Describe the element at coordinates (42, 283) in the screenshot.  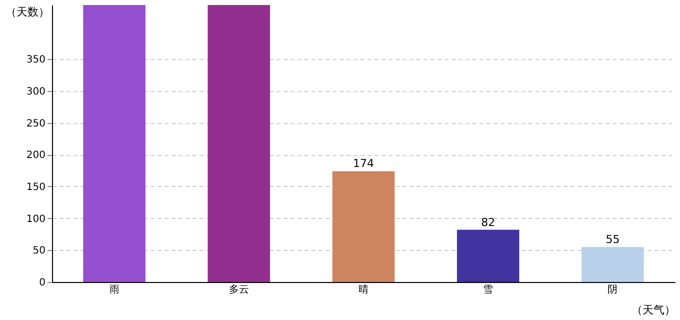
I see `y-tick-label: 0` at that location.